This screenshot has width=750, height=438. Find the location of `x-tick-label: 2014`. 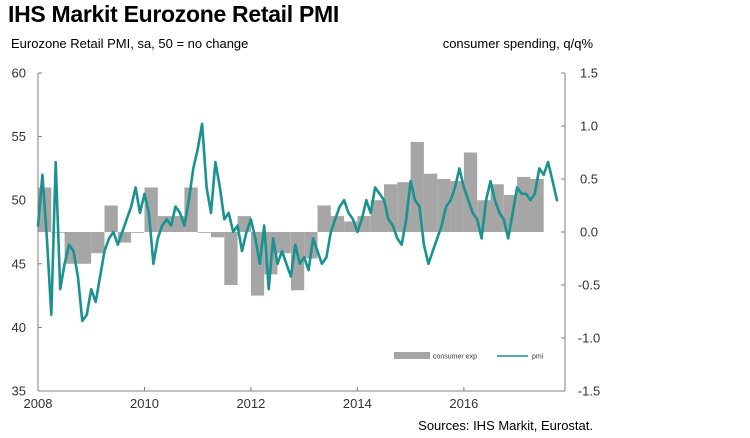

x-tick-label: 2014 is located at coordinates (357, 403).